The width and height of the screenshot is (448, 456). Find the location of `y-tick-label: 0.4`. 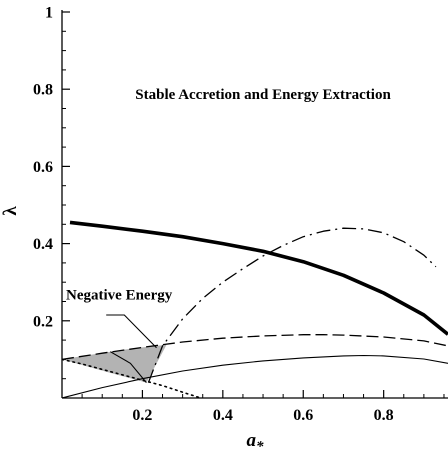

y-tick-label: 0.4 is located at coordinates (43, 244).